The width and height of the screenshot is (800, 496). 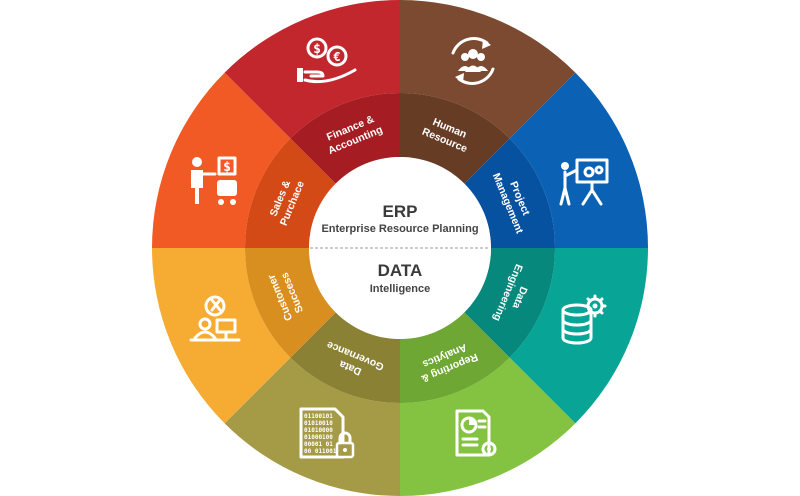 What do you see at coordinates (318, 423) in the screenshot?
I see `binary-line: 01010010` at bounding box center [318, 423].